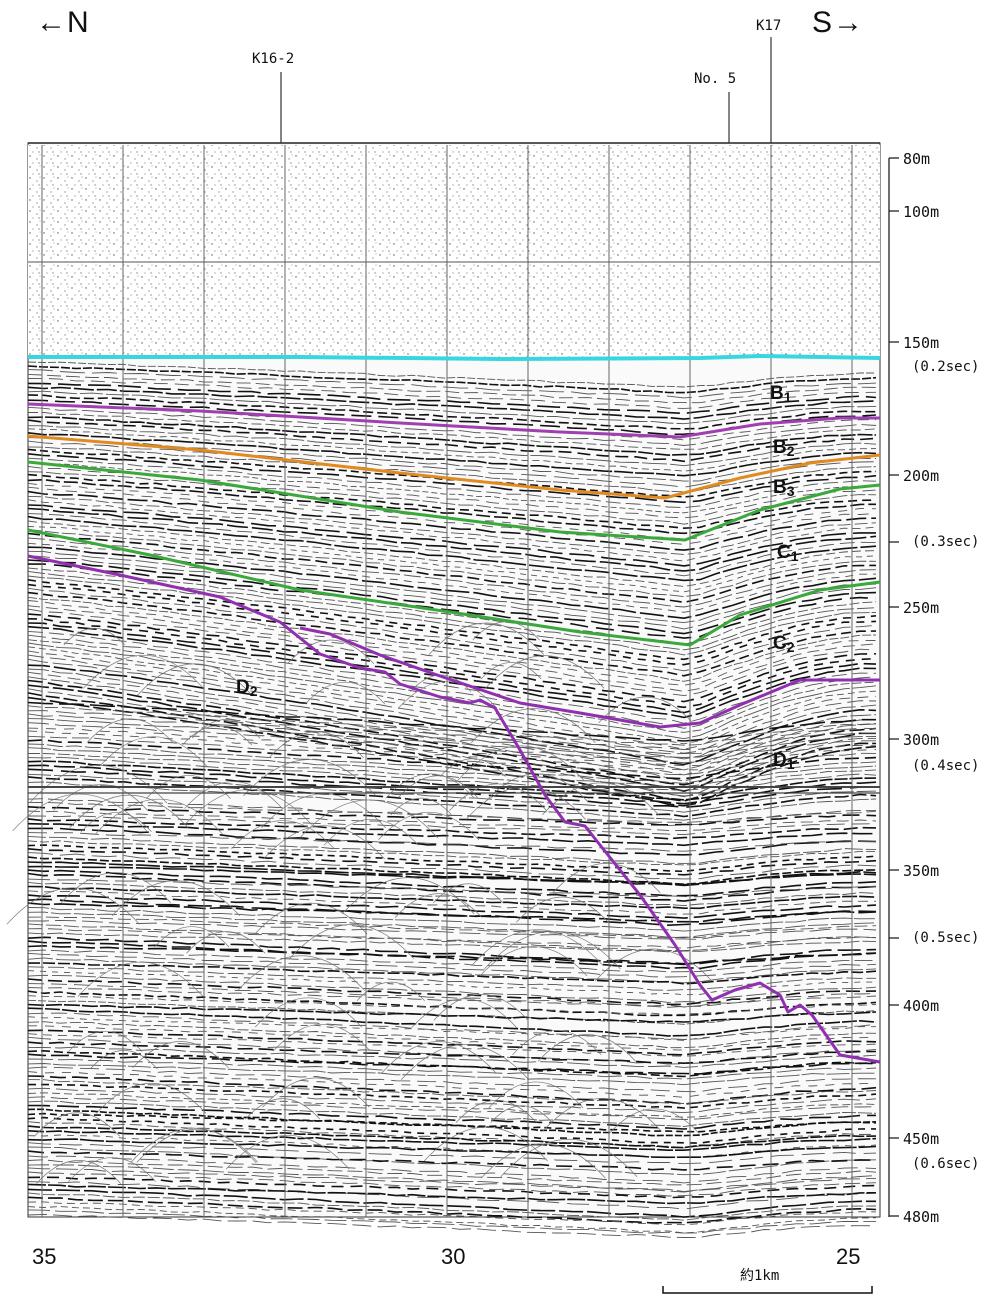  Describe the element at coordinates (838, 22) in the screenshot. I see `south-direction-label: S→` at that location.